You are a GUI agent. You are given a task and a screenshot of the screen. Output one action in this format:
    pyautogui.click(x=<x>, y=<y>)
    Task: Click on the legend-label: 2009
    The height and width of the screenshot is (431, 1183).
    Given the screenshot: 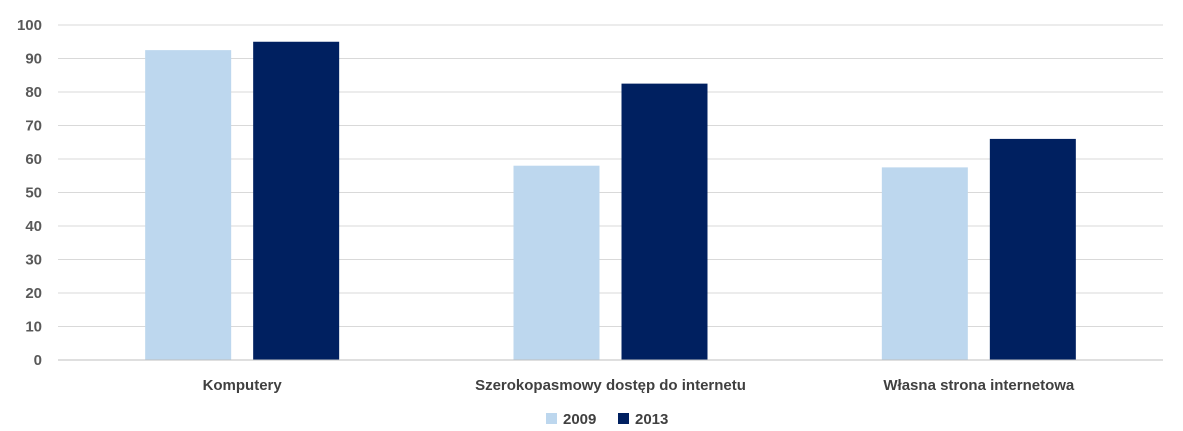 What is the action you would take?
    pyautogui.click(x=579, y=419)
    